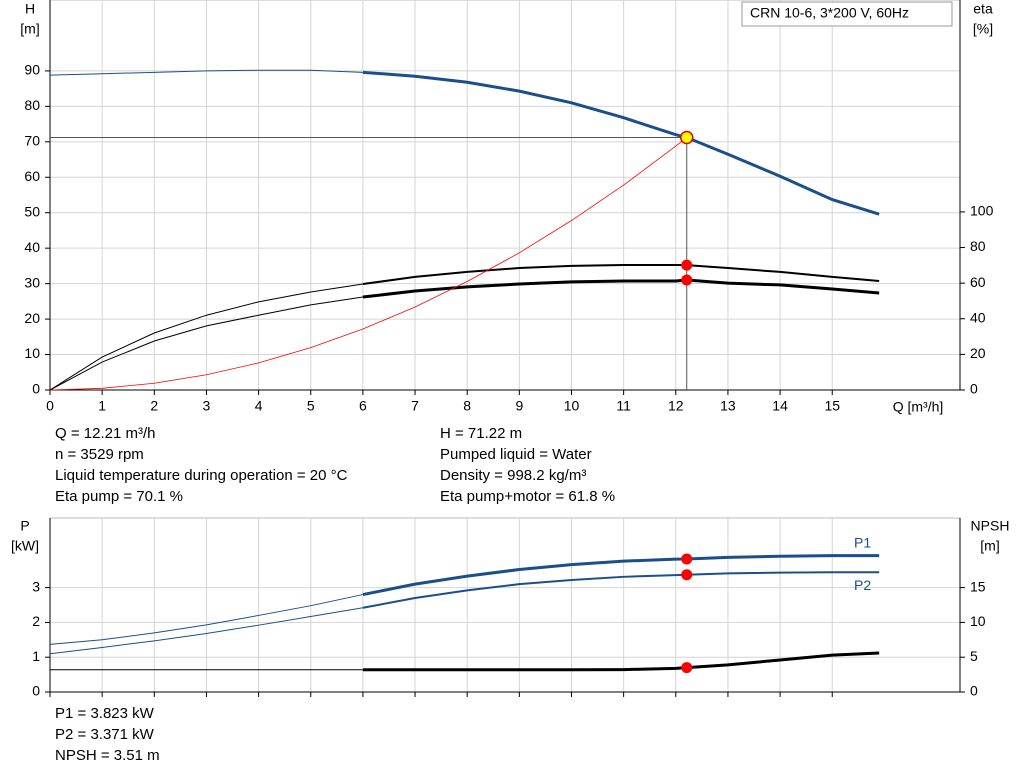  What do you see at coordinates (29, 29) in the screenshot?
I see `y-axis-unit: [m]` at bounding box center [29, 29].